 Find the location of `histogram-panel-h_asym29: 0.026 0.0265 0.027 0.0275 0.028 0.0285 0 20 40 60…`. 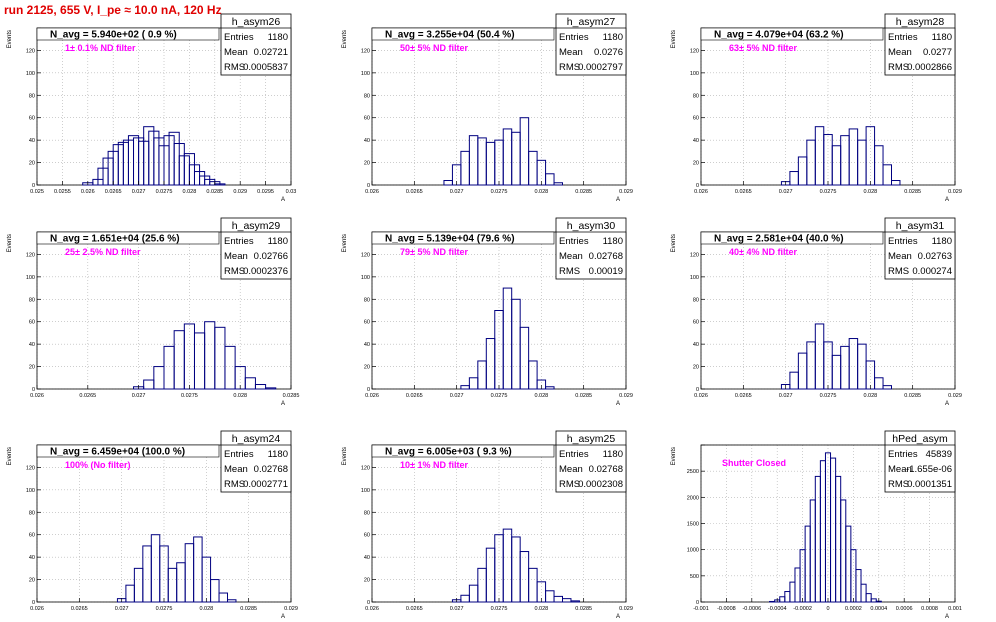

histogram-panel-h_asym29: 0.026 0.0265 0.027 0.0275 0.028 0.0285 0 20 40 60… is located at coordinates (153, 312).